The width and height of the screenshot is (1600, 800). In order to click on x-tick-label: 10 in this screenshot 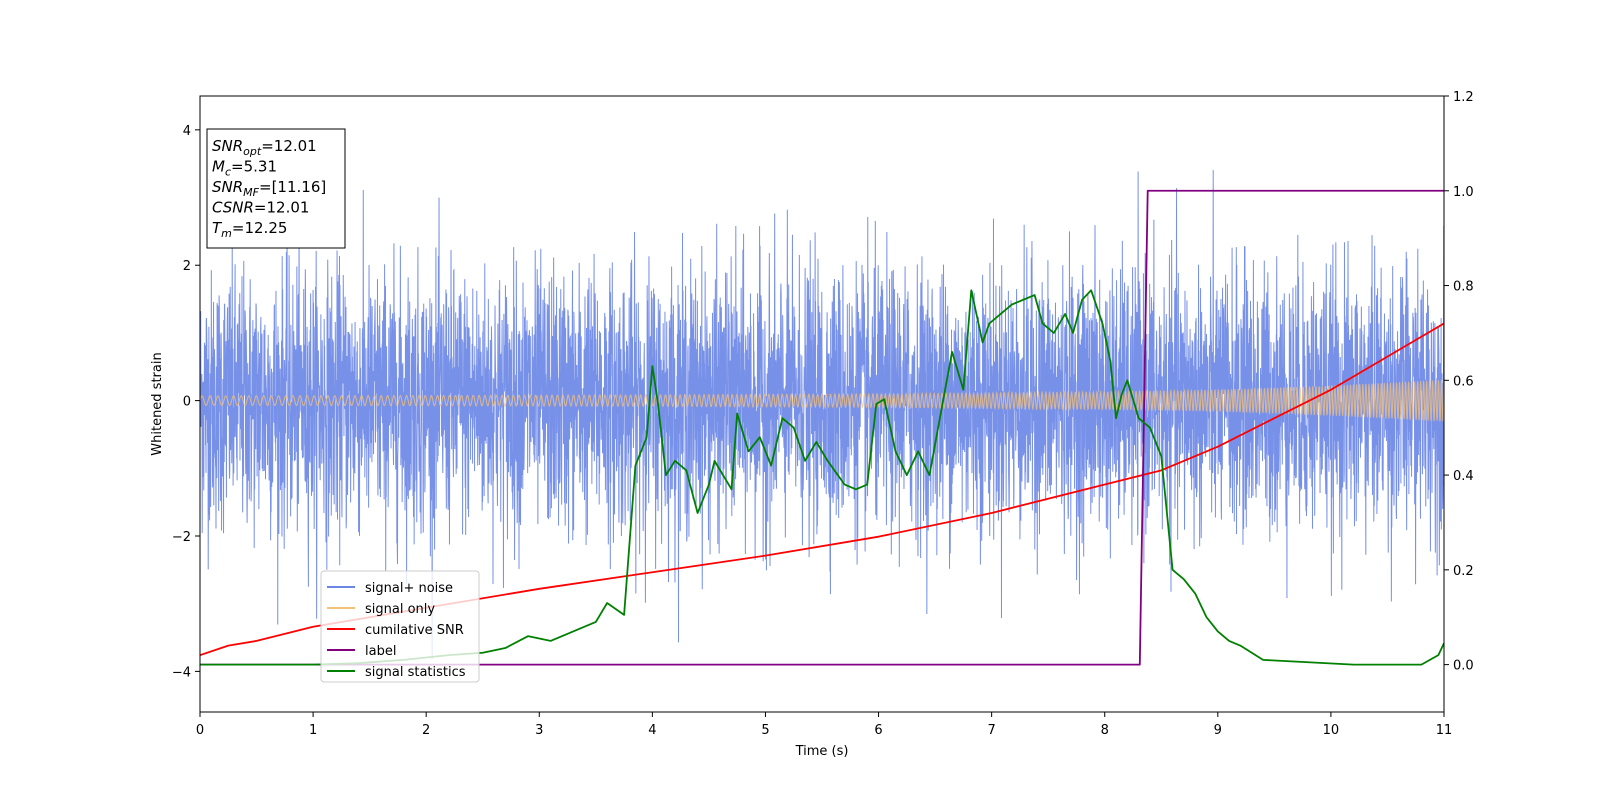, I will do `click(1331, 730)`.